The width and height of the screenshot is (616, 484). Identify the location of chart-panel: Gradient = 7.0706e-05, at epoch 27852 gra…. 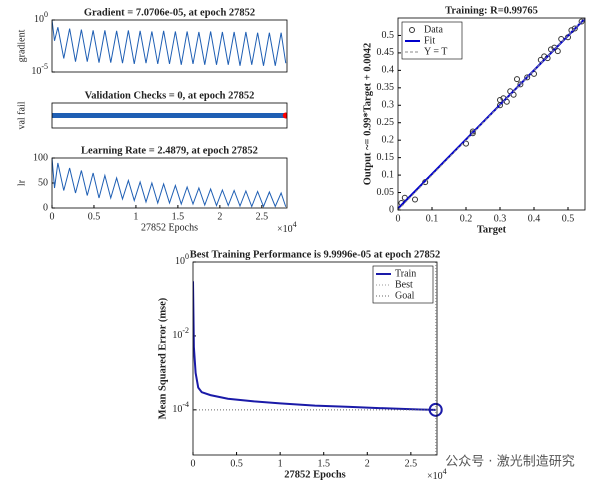
(152, 42).